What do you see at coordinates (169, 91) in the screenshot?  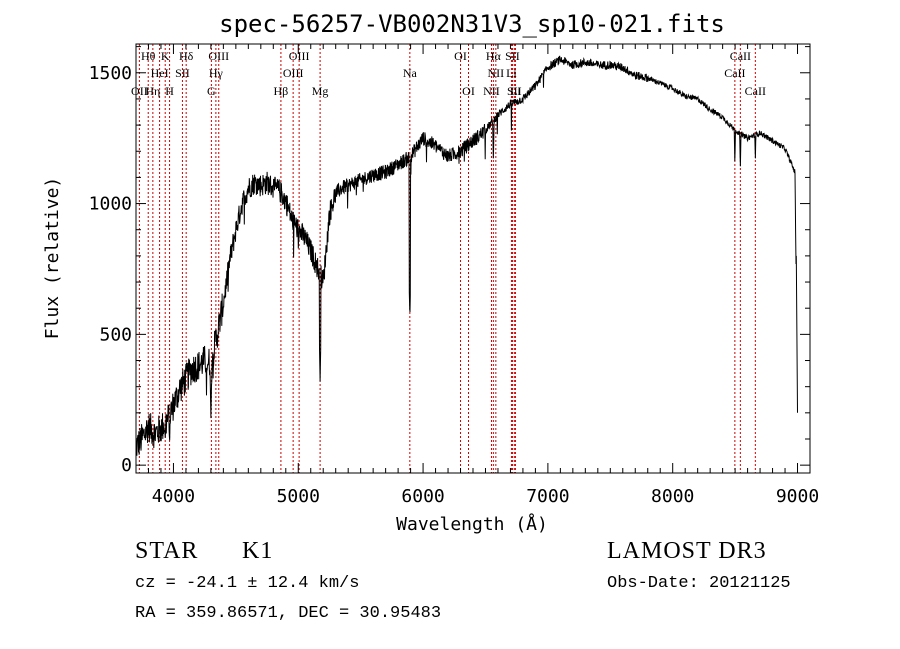 I see `line-marker-label: H` at bounding box center [169, 91].